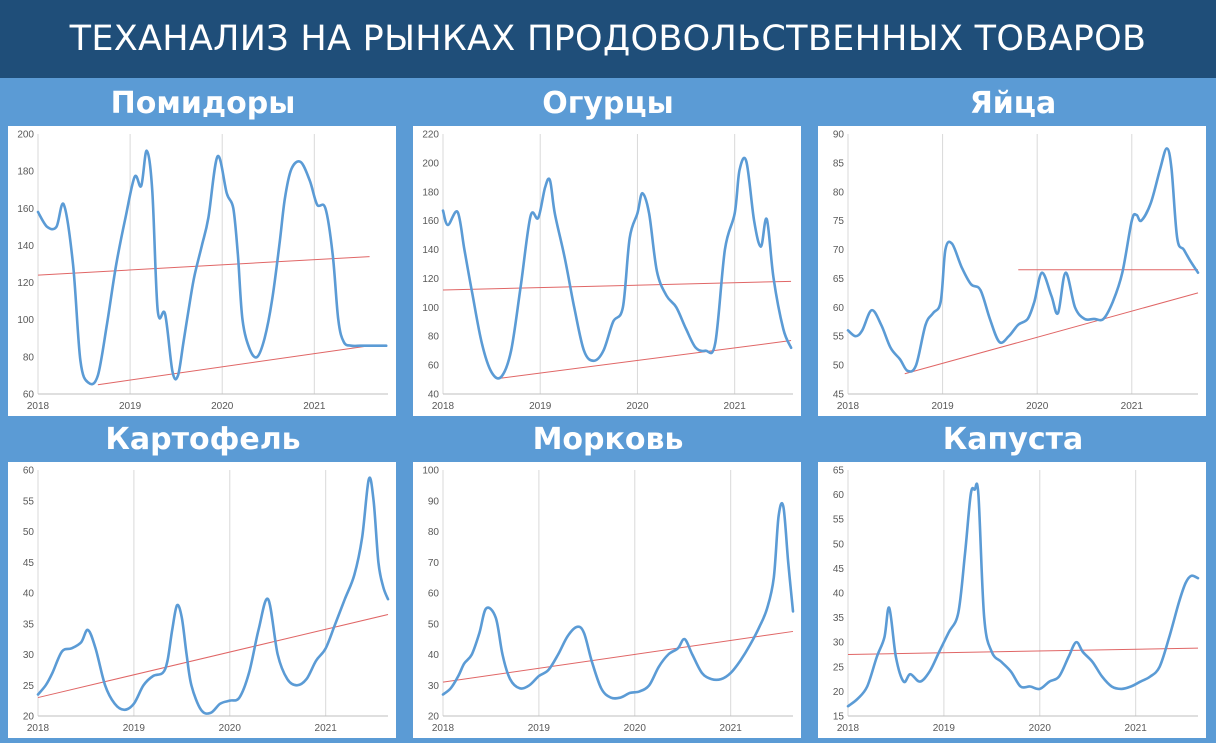 This screenshot has width=1216, height=743. I want to click on y-tick-label: 200, so click(430, 163).